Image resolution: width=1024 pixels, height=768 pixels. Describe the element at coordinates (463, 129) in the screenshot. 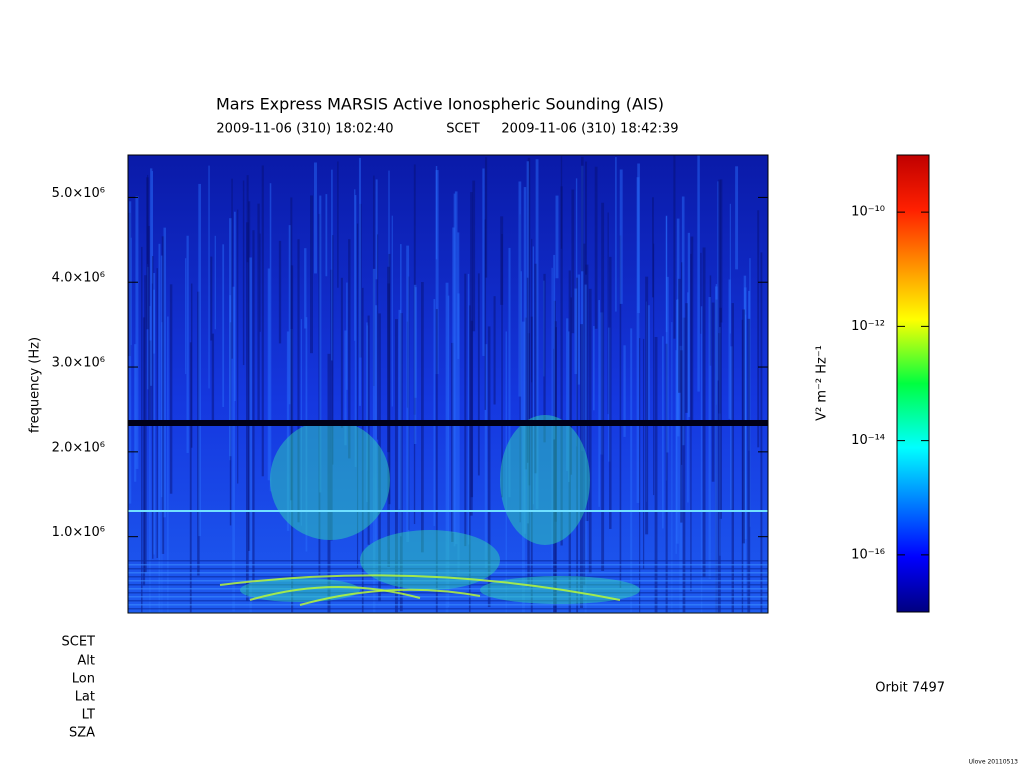

I see `time-system: SCET` at that location.